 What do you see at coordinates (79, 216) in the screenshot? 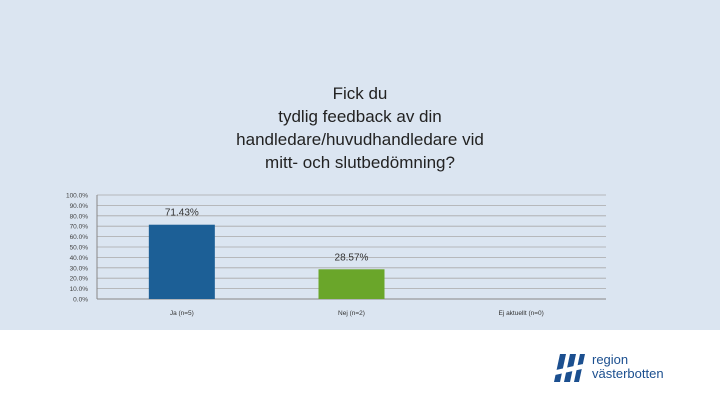
I see `y-tick-label: 80.0%` at bounding box center [79, 216].